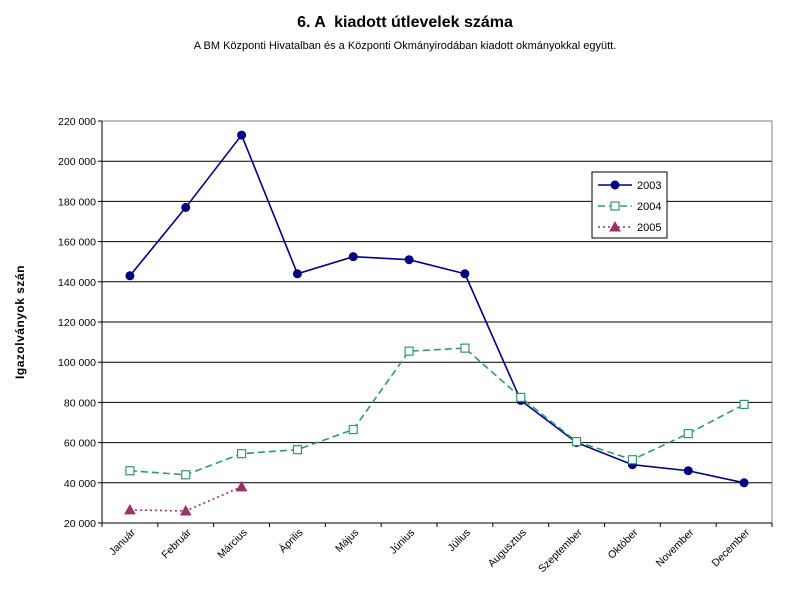 The image size is (810, 609). I want to click on y-tick-label: 200 000, so click(77, 162).